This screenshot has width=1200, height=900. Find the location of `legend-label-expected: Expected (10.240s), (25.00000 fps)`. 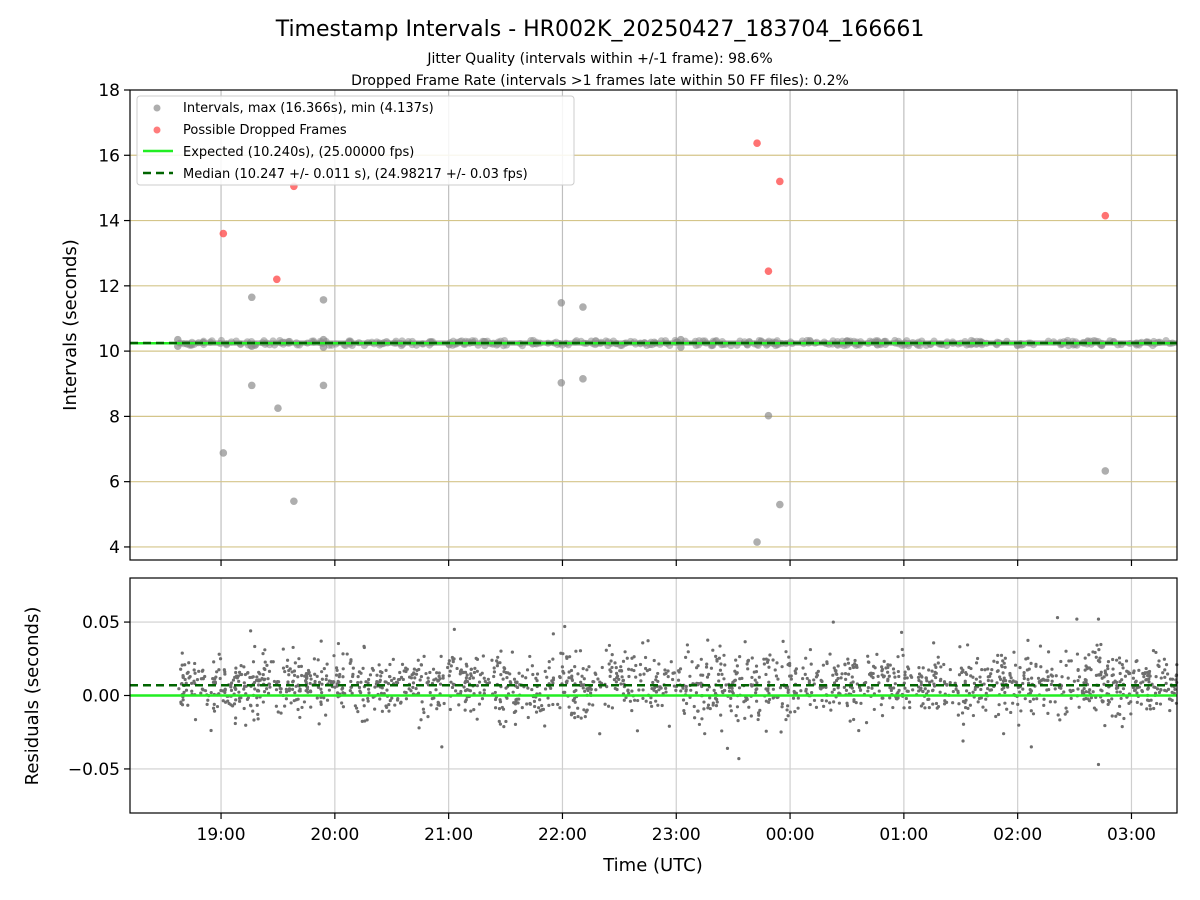

legend-label-expected: Expected (10.240s), (25.00000 fps) is located at coordinates (298, 152).